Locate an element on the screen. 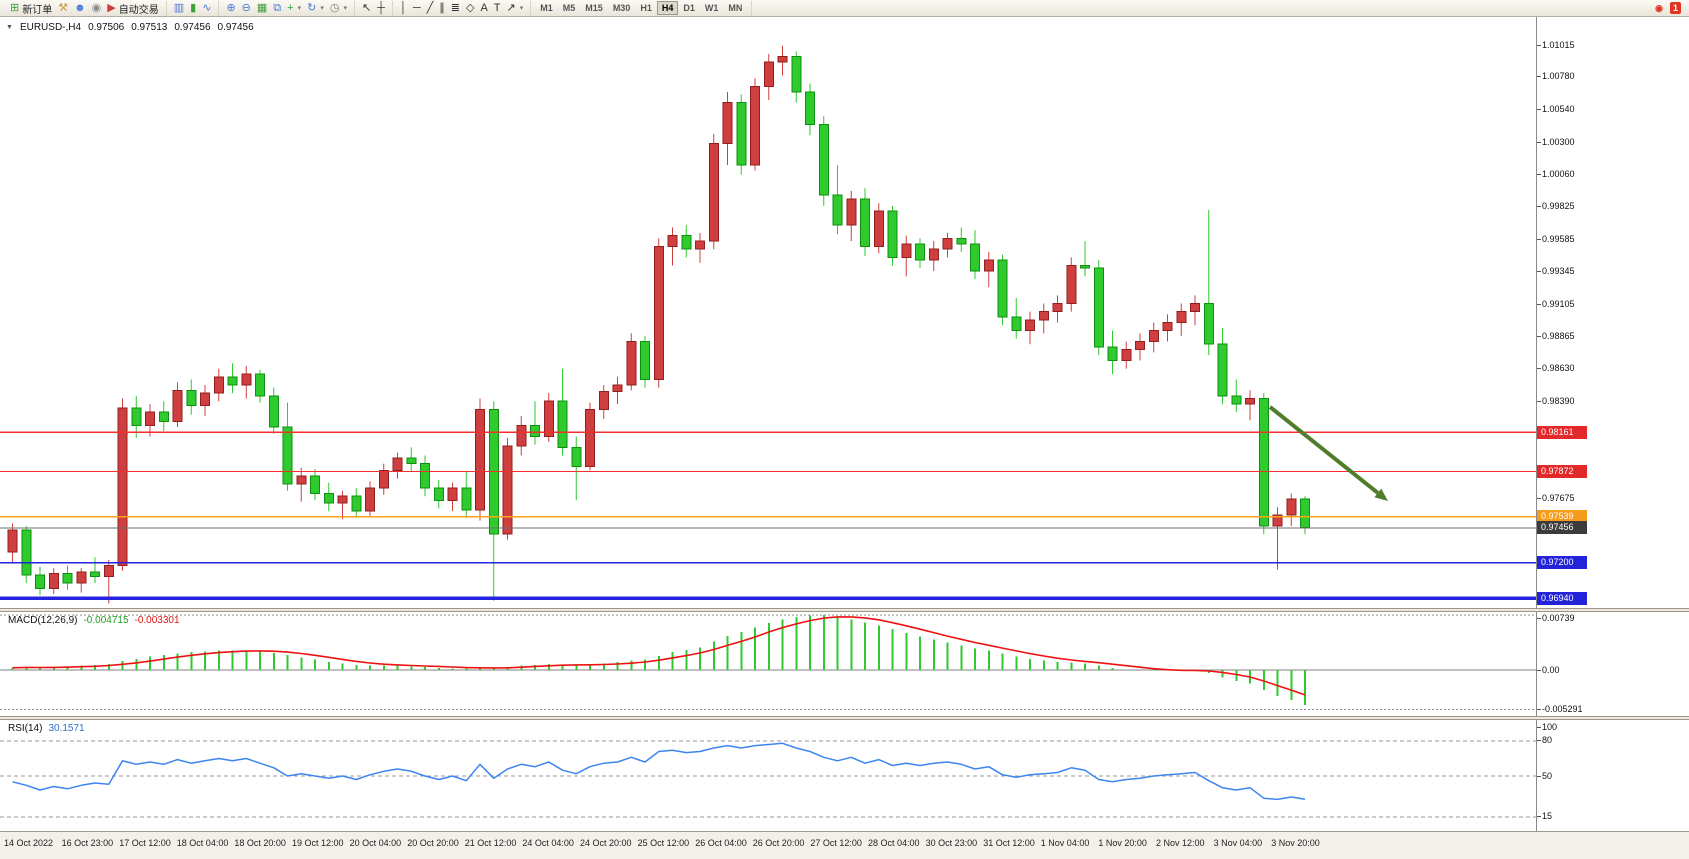 The width and height of the screenshot is (1689, 859). timeframe-d1-button: D1 is located at coordinates (689, 8).